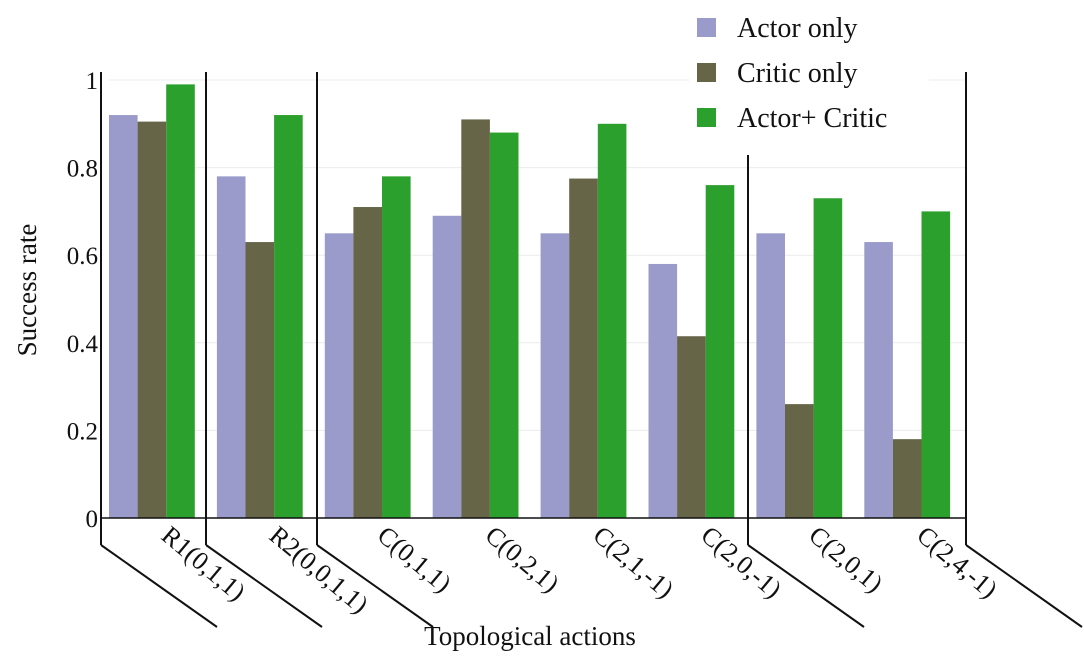 This screenshot has height=664, width=1084. What do you see at coordinates (522, 559) in the screenshot?
I see `x-tick-label: C(0,2,1)` at bounding box center [522, 559].